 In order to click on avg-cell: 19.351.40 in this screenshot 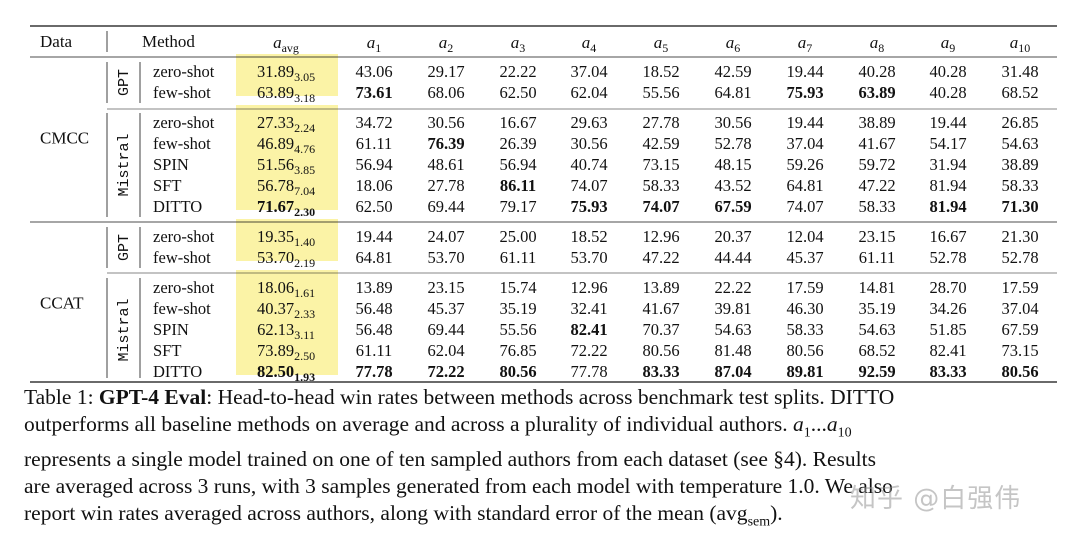, I will do `click(286, 238)`.